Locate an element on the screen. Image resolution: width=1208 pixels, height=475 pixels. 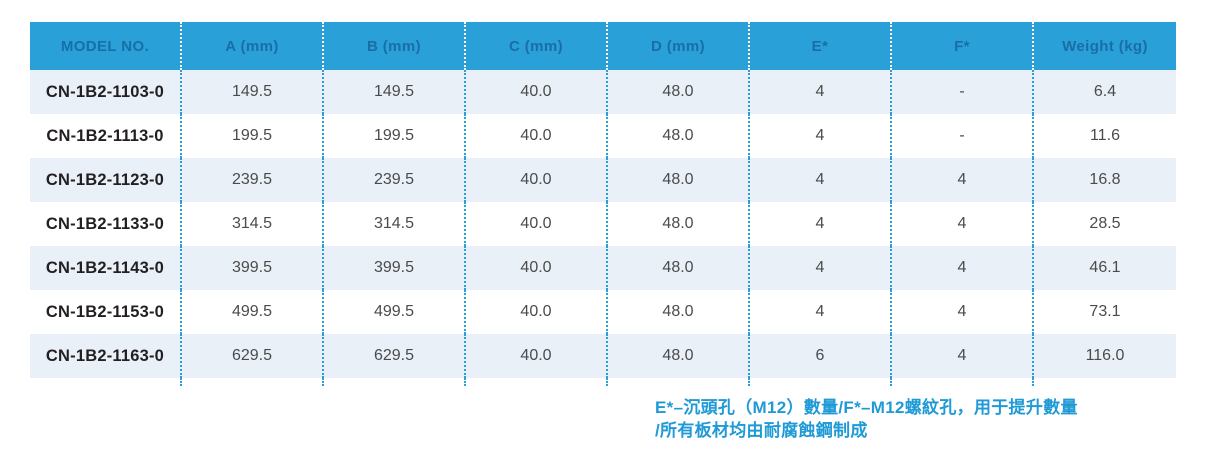
divider-overhang-row is located at coordinates (603, 382).